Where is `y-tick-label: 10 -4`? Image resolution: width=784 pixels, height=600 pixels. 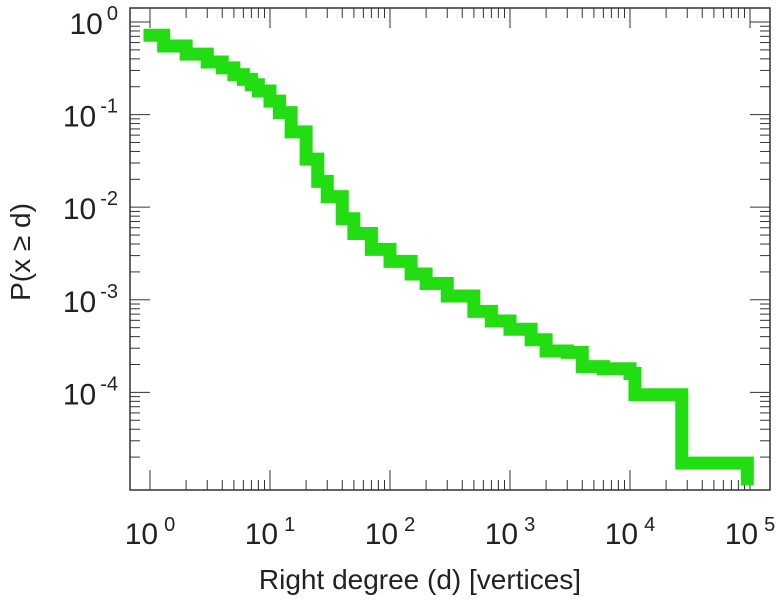
y-tick-label: 10 -4 is located at coordinates (90, 392).